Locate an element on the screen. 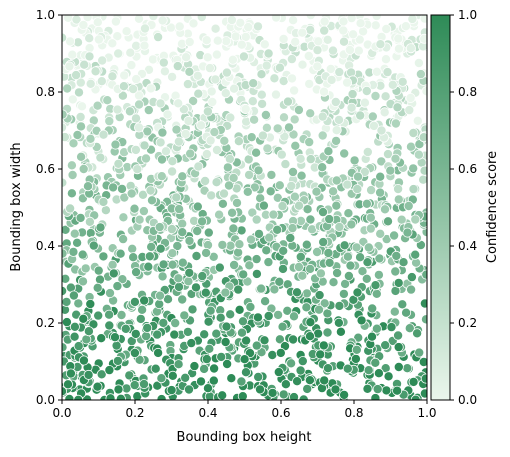 This screenshot has width=510, height=457. x-tick-label: 0.2 is located at coordinates (134, 413).